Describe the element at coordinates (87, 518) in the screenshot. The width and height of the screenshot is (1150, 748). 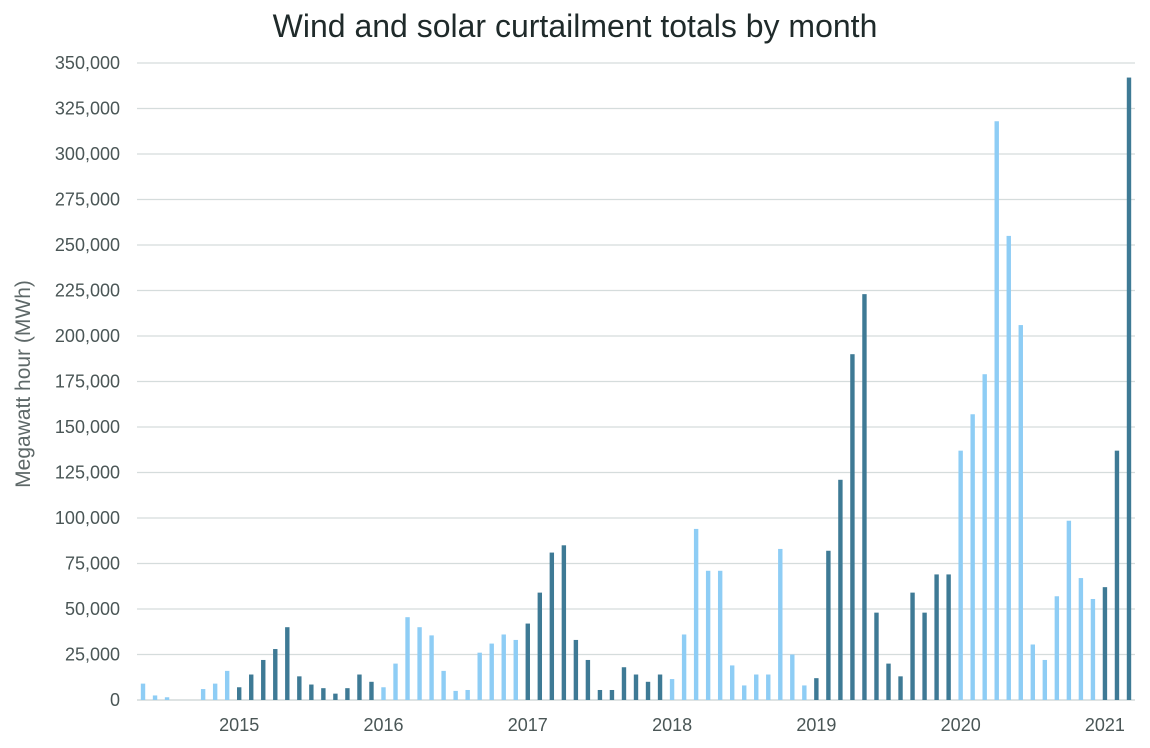
I see `y-tick-label: 100,000` at that location.